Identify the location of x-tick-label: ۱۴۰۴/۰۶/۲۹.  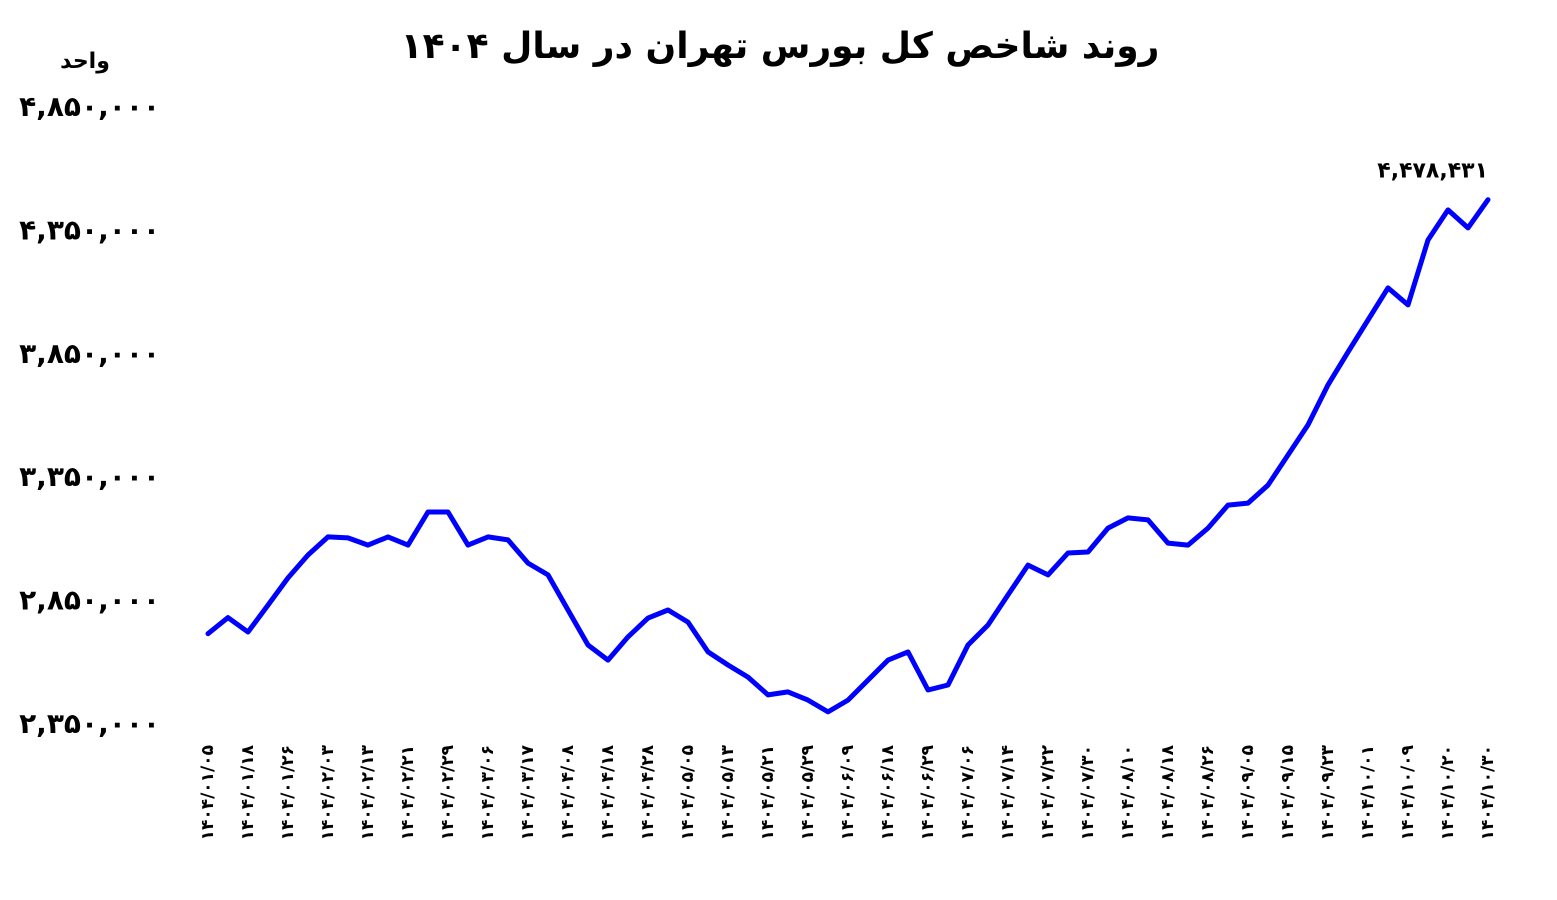
(928, 792).